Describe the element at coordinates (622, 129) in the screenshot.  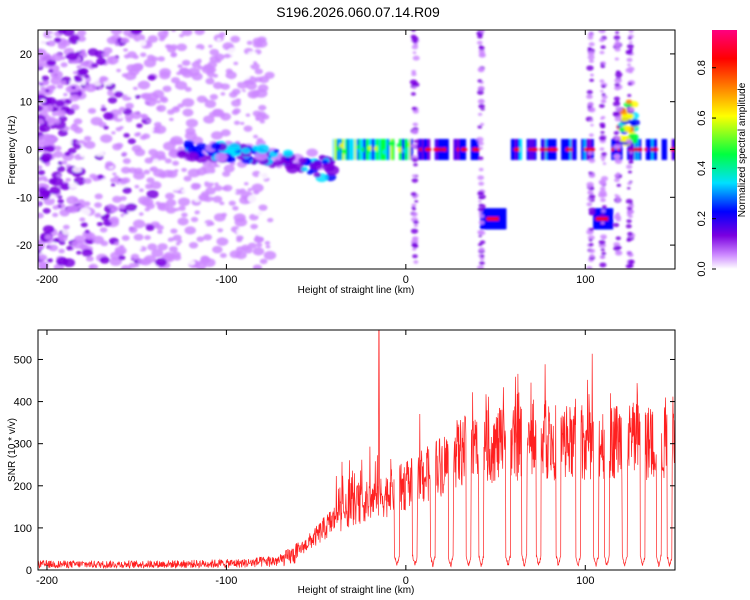
I see `drift-blob` at that location.